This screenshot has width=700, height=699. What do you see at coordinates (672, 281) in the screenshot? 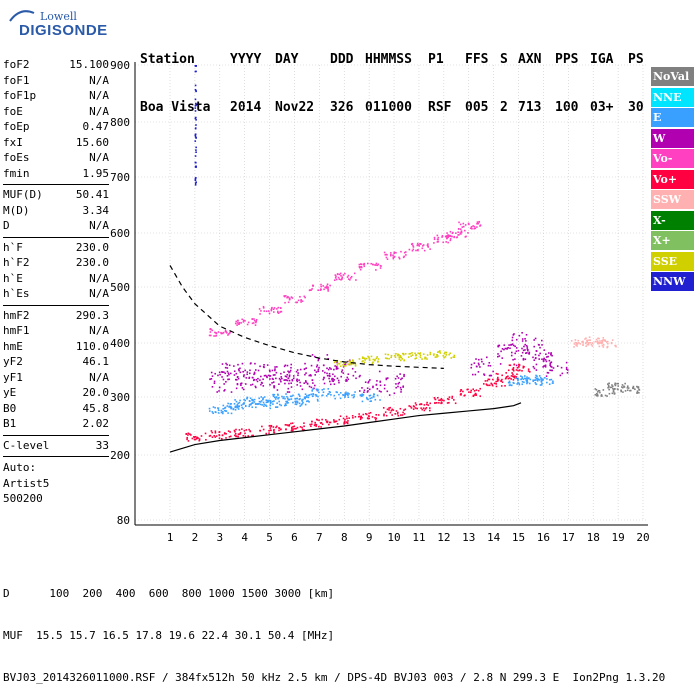
I see `legend-entry-nnw: NNW` at bounding box center [672, 281].